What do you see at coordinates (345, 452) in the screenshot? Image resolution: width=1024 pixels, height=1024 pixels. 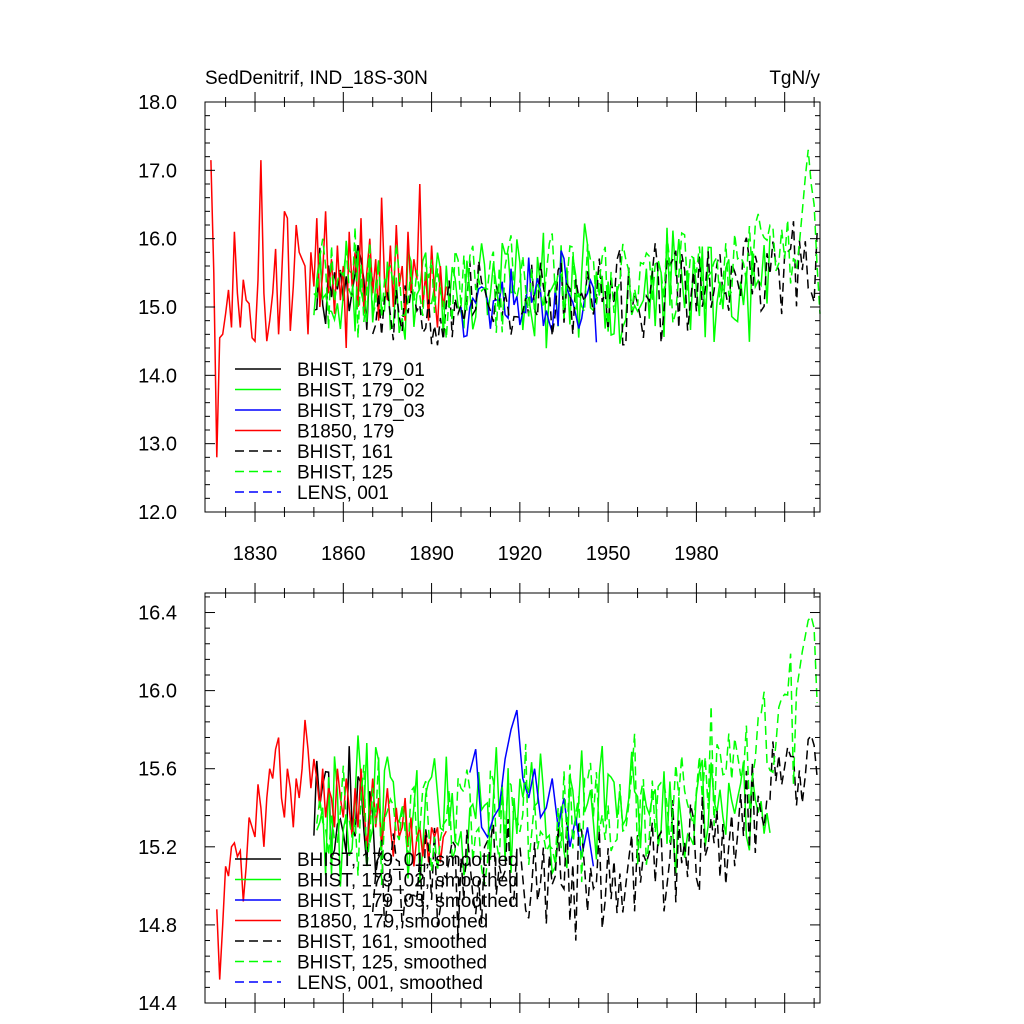 I see `top-legend-label-4: BHIST, 161` at bounding box center [345, 452].